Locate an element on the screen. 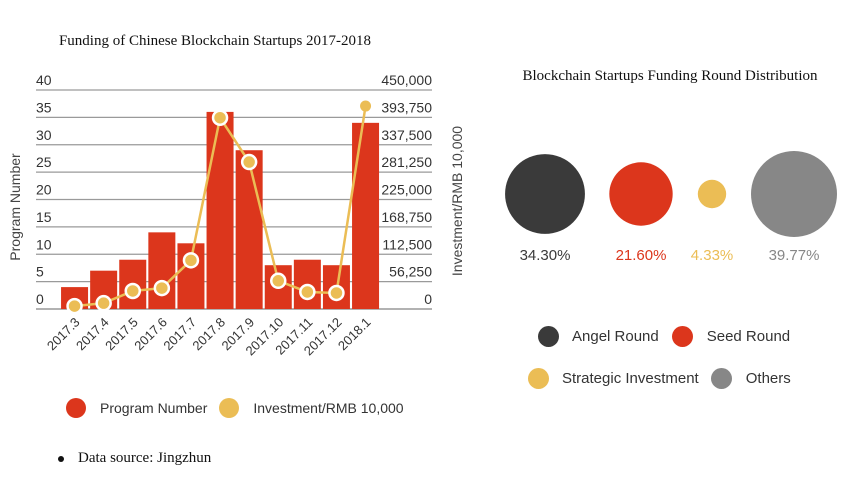  legend-marker-angel-round is located at coordinates (548, 336).